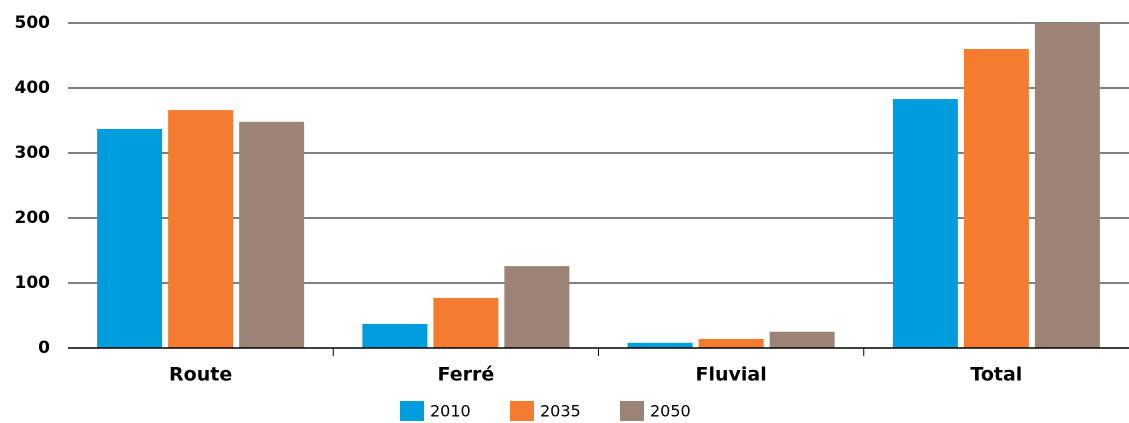 This screenshot has width=1129, height=423. Describe the element at coordinates (996, 375) in the screenshot. I see `x-tick-label: Total` at that location.